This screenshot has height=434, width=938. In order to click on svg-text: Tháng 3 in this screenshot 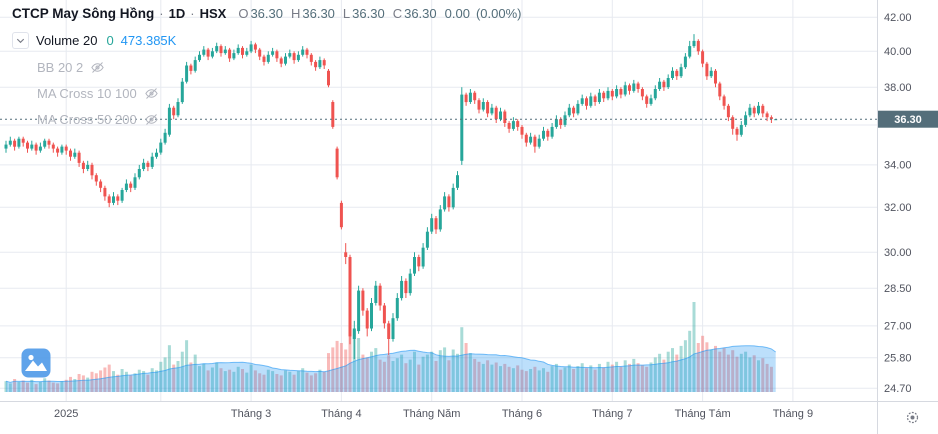, I will do `click(251, 414)`.